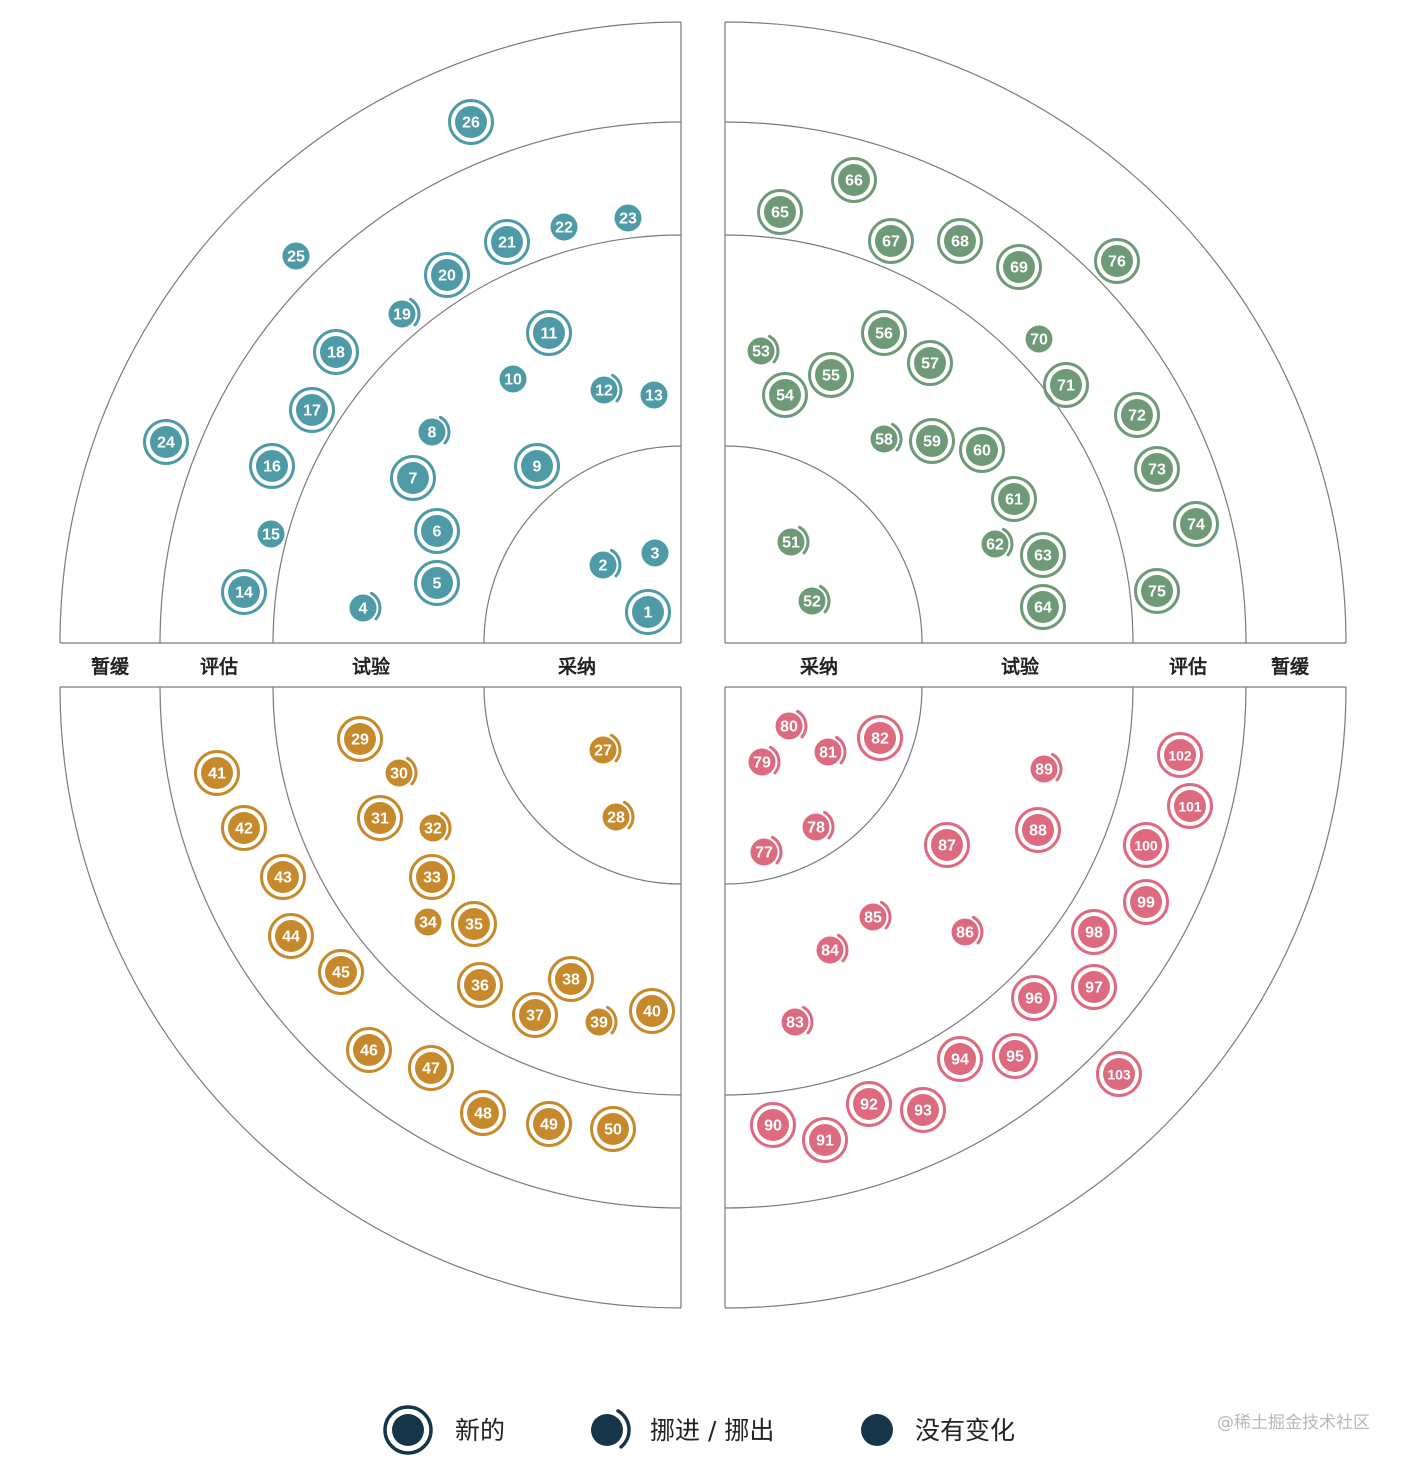 The height and width of the screenshot is (1468, 1406). Describe the element at coordinates (785, 395) in the screenshot. I see `blip-54: 54` at that location.